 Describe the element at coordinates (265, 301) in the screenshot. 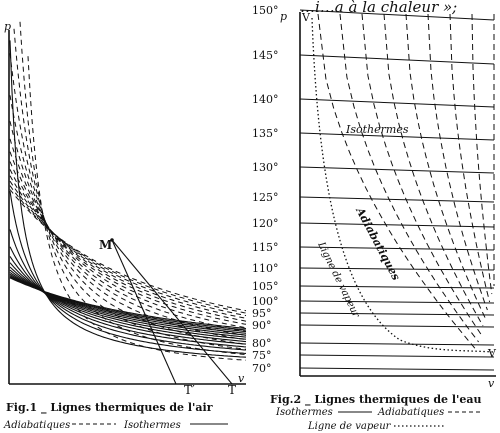

I see `fig2-temperature-label: 100°` at that location.